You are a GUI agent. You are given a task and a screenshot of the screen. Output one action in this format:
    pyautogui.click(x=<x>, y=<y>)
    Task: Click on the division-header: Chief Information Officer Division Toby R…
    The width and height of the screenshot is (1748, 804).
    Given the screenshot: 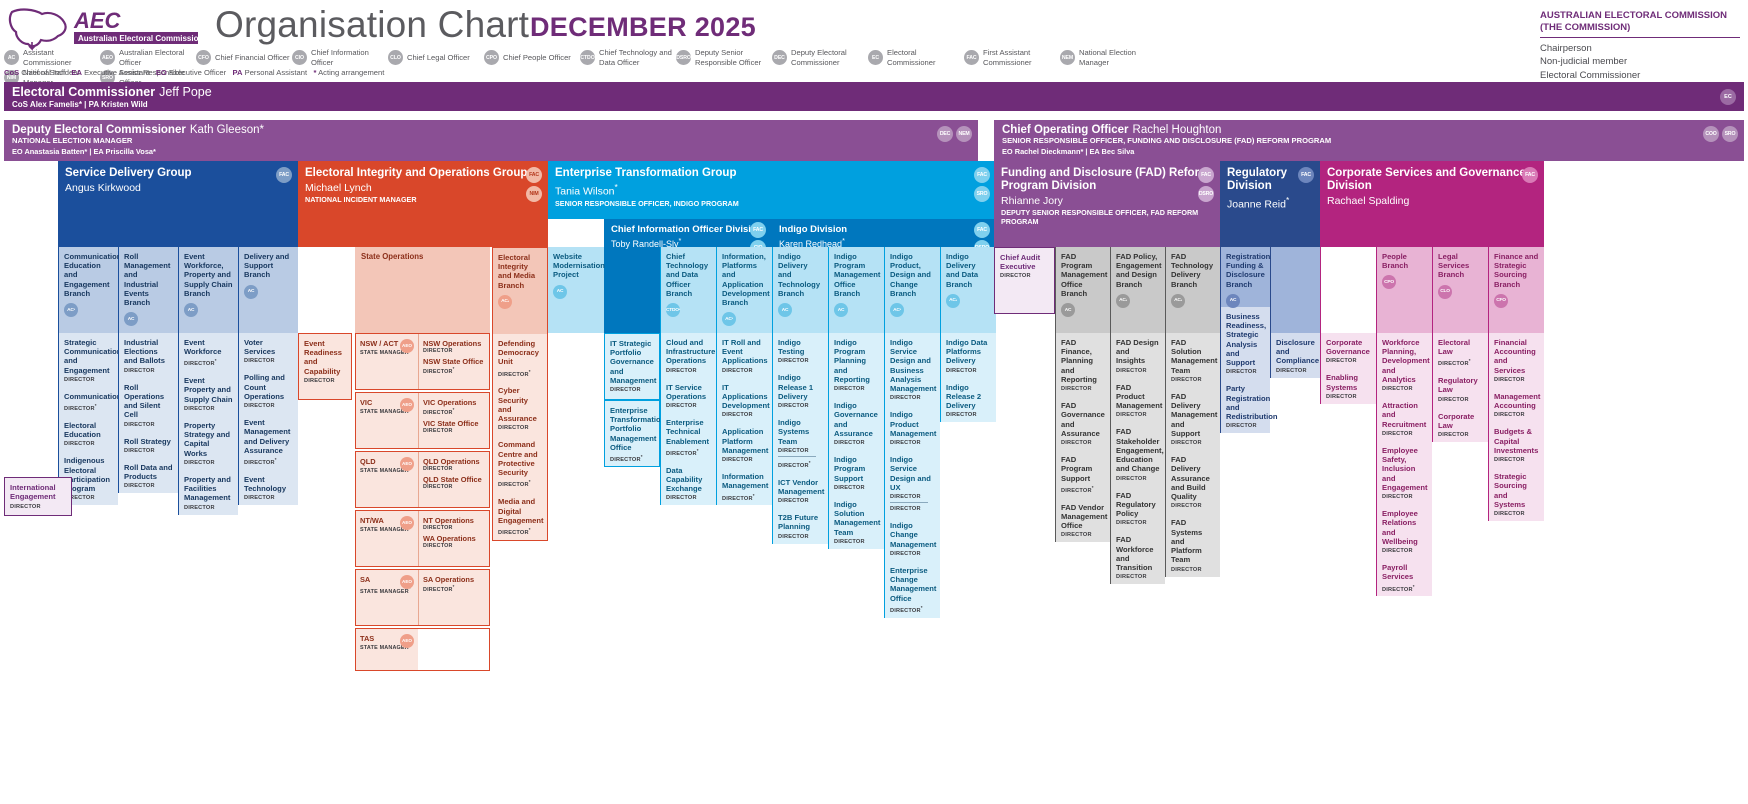 What is the action you would take?
    pyautogui.click(x=688, y=237)
    